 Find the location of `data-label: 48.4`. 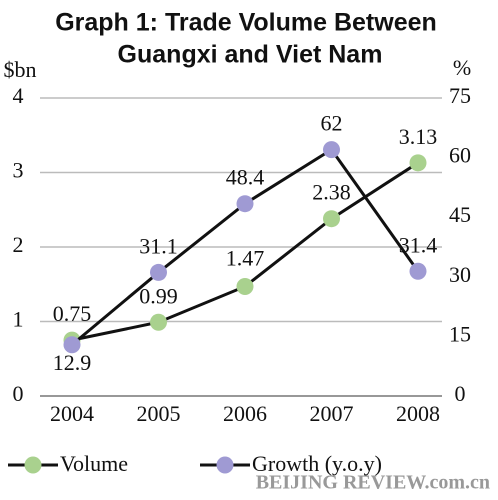

data-label: 48.4 is located at coordinates (245, 177).